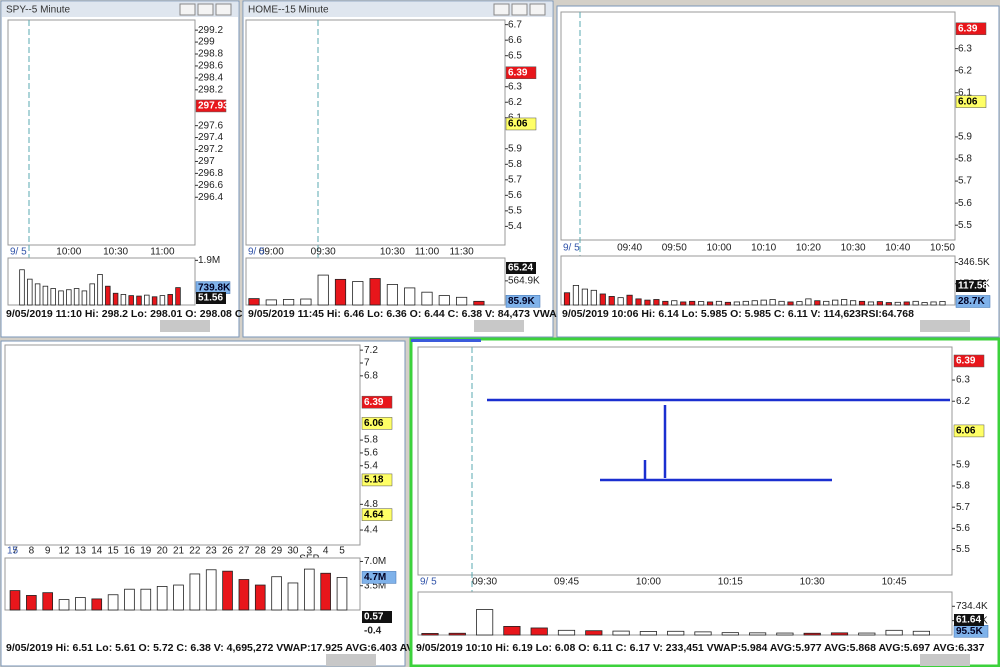 This screenshot has height=667, width=1000. I want to click on active-strip, so click(446, 340).